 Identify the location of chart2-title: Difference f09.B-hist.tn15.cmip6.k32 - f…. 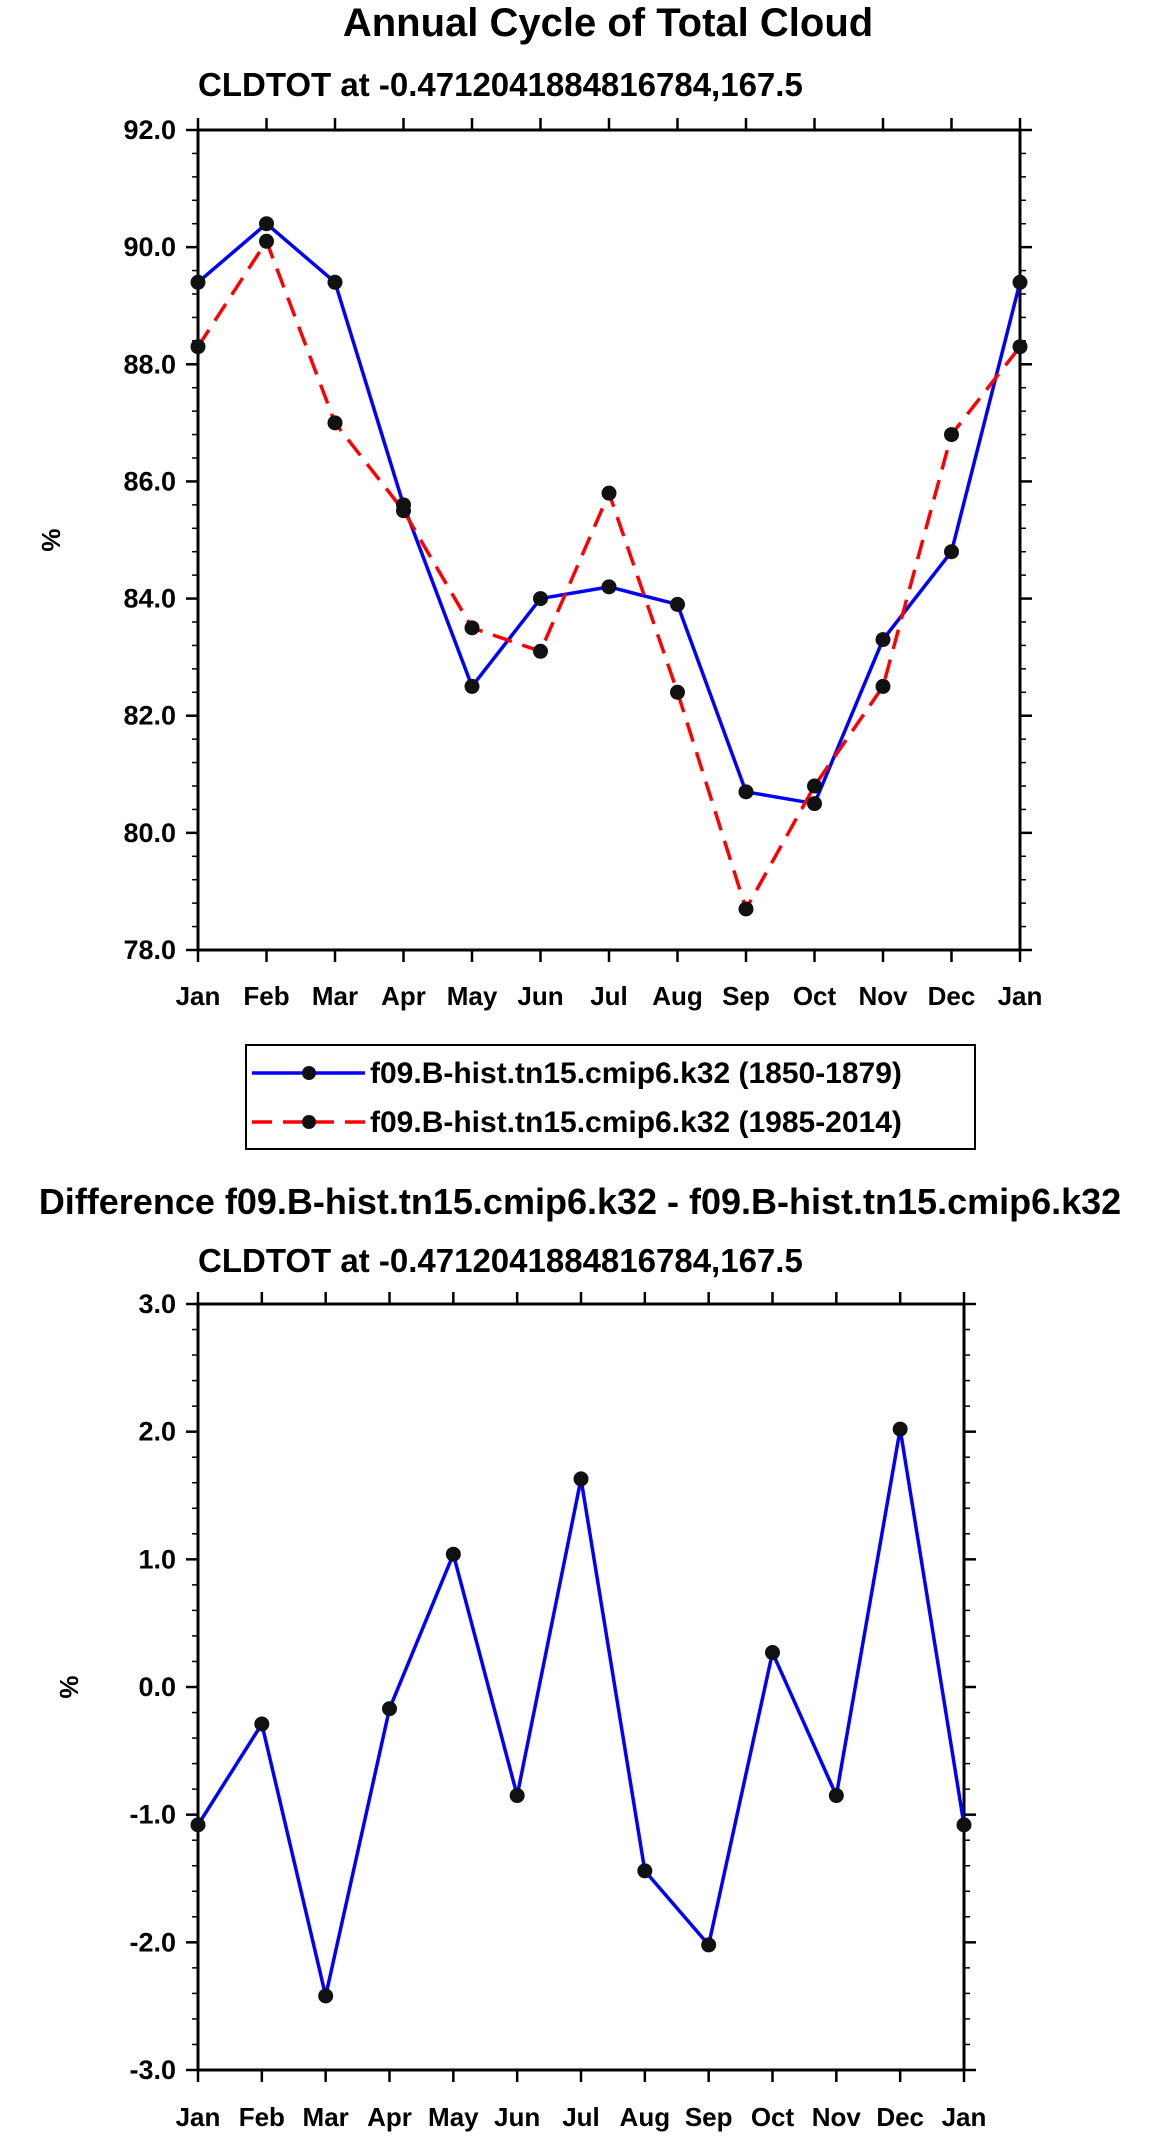
(580, 1201).